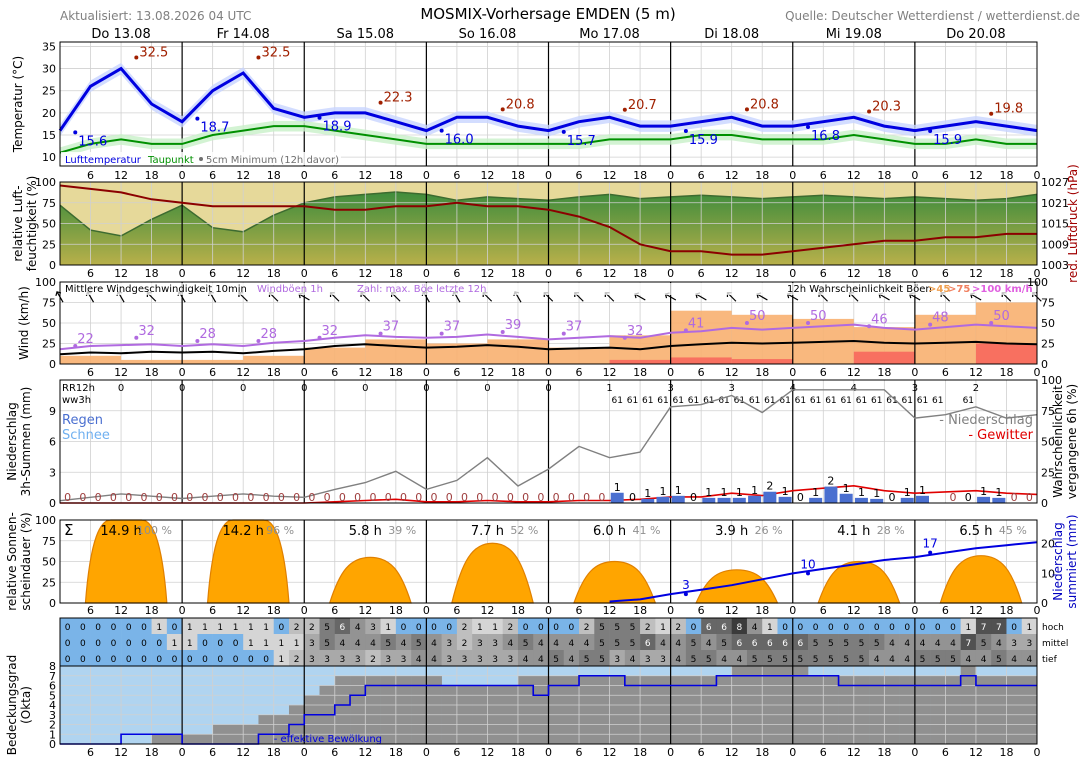 The width and height of the screenshot is (1088, 767). Describe the element at coordinates (26, 442) in the screenshot. I see `precip-axis-label-2: 3h-Summen (mm)` at that location.